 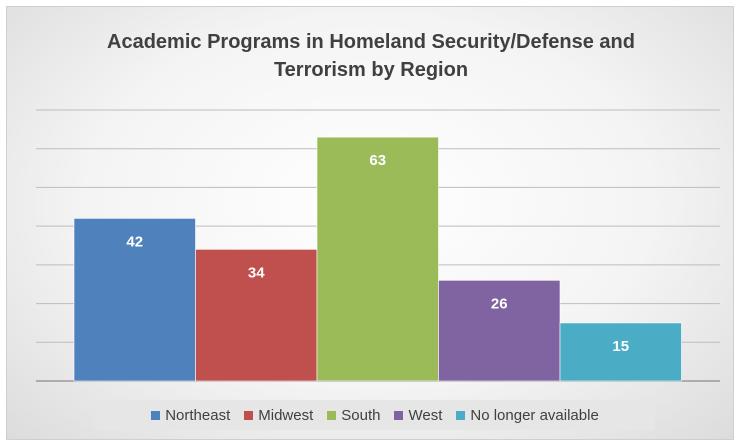 I want to click on legend-label: Midwest, so click(x=286, y=415).